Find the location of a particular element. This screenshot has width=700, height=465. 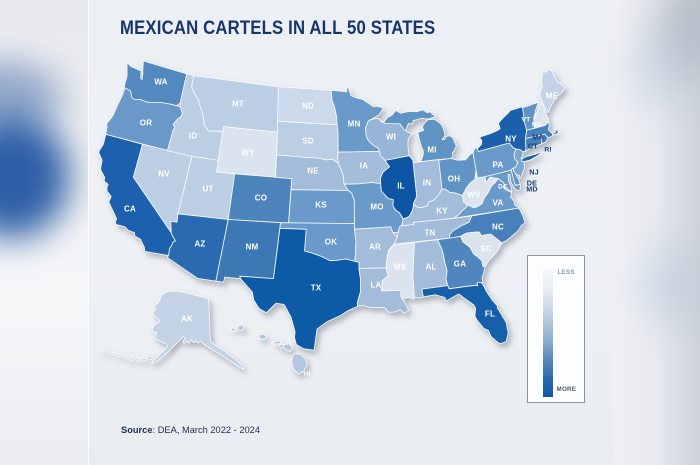

svg-text: TX is located at coordinates (316, 288).